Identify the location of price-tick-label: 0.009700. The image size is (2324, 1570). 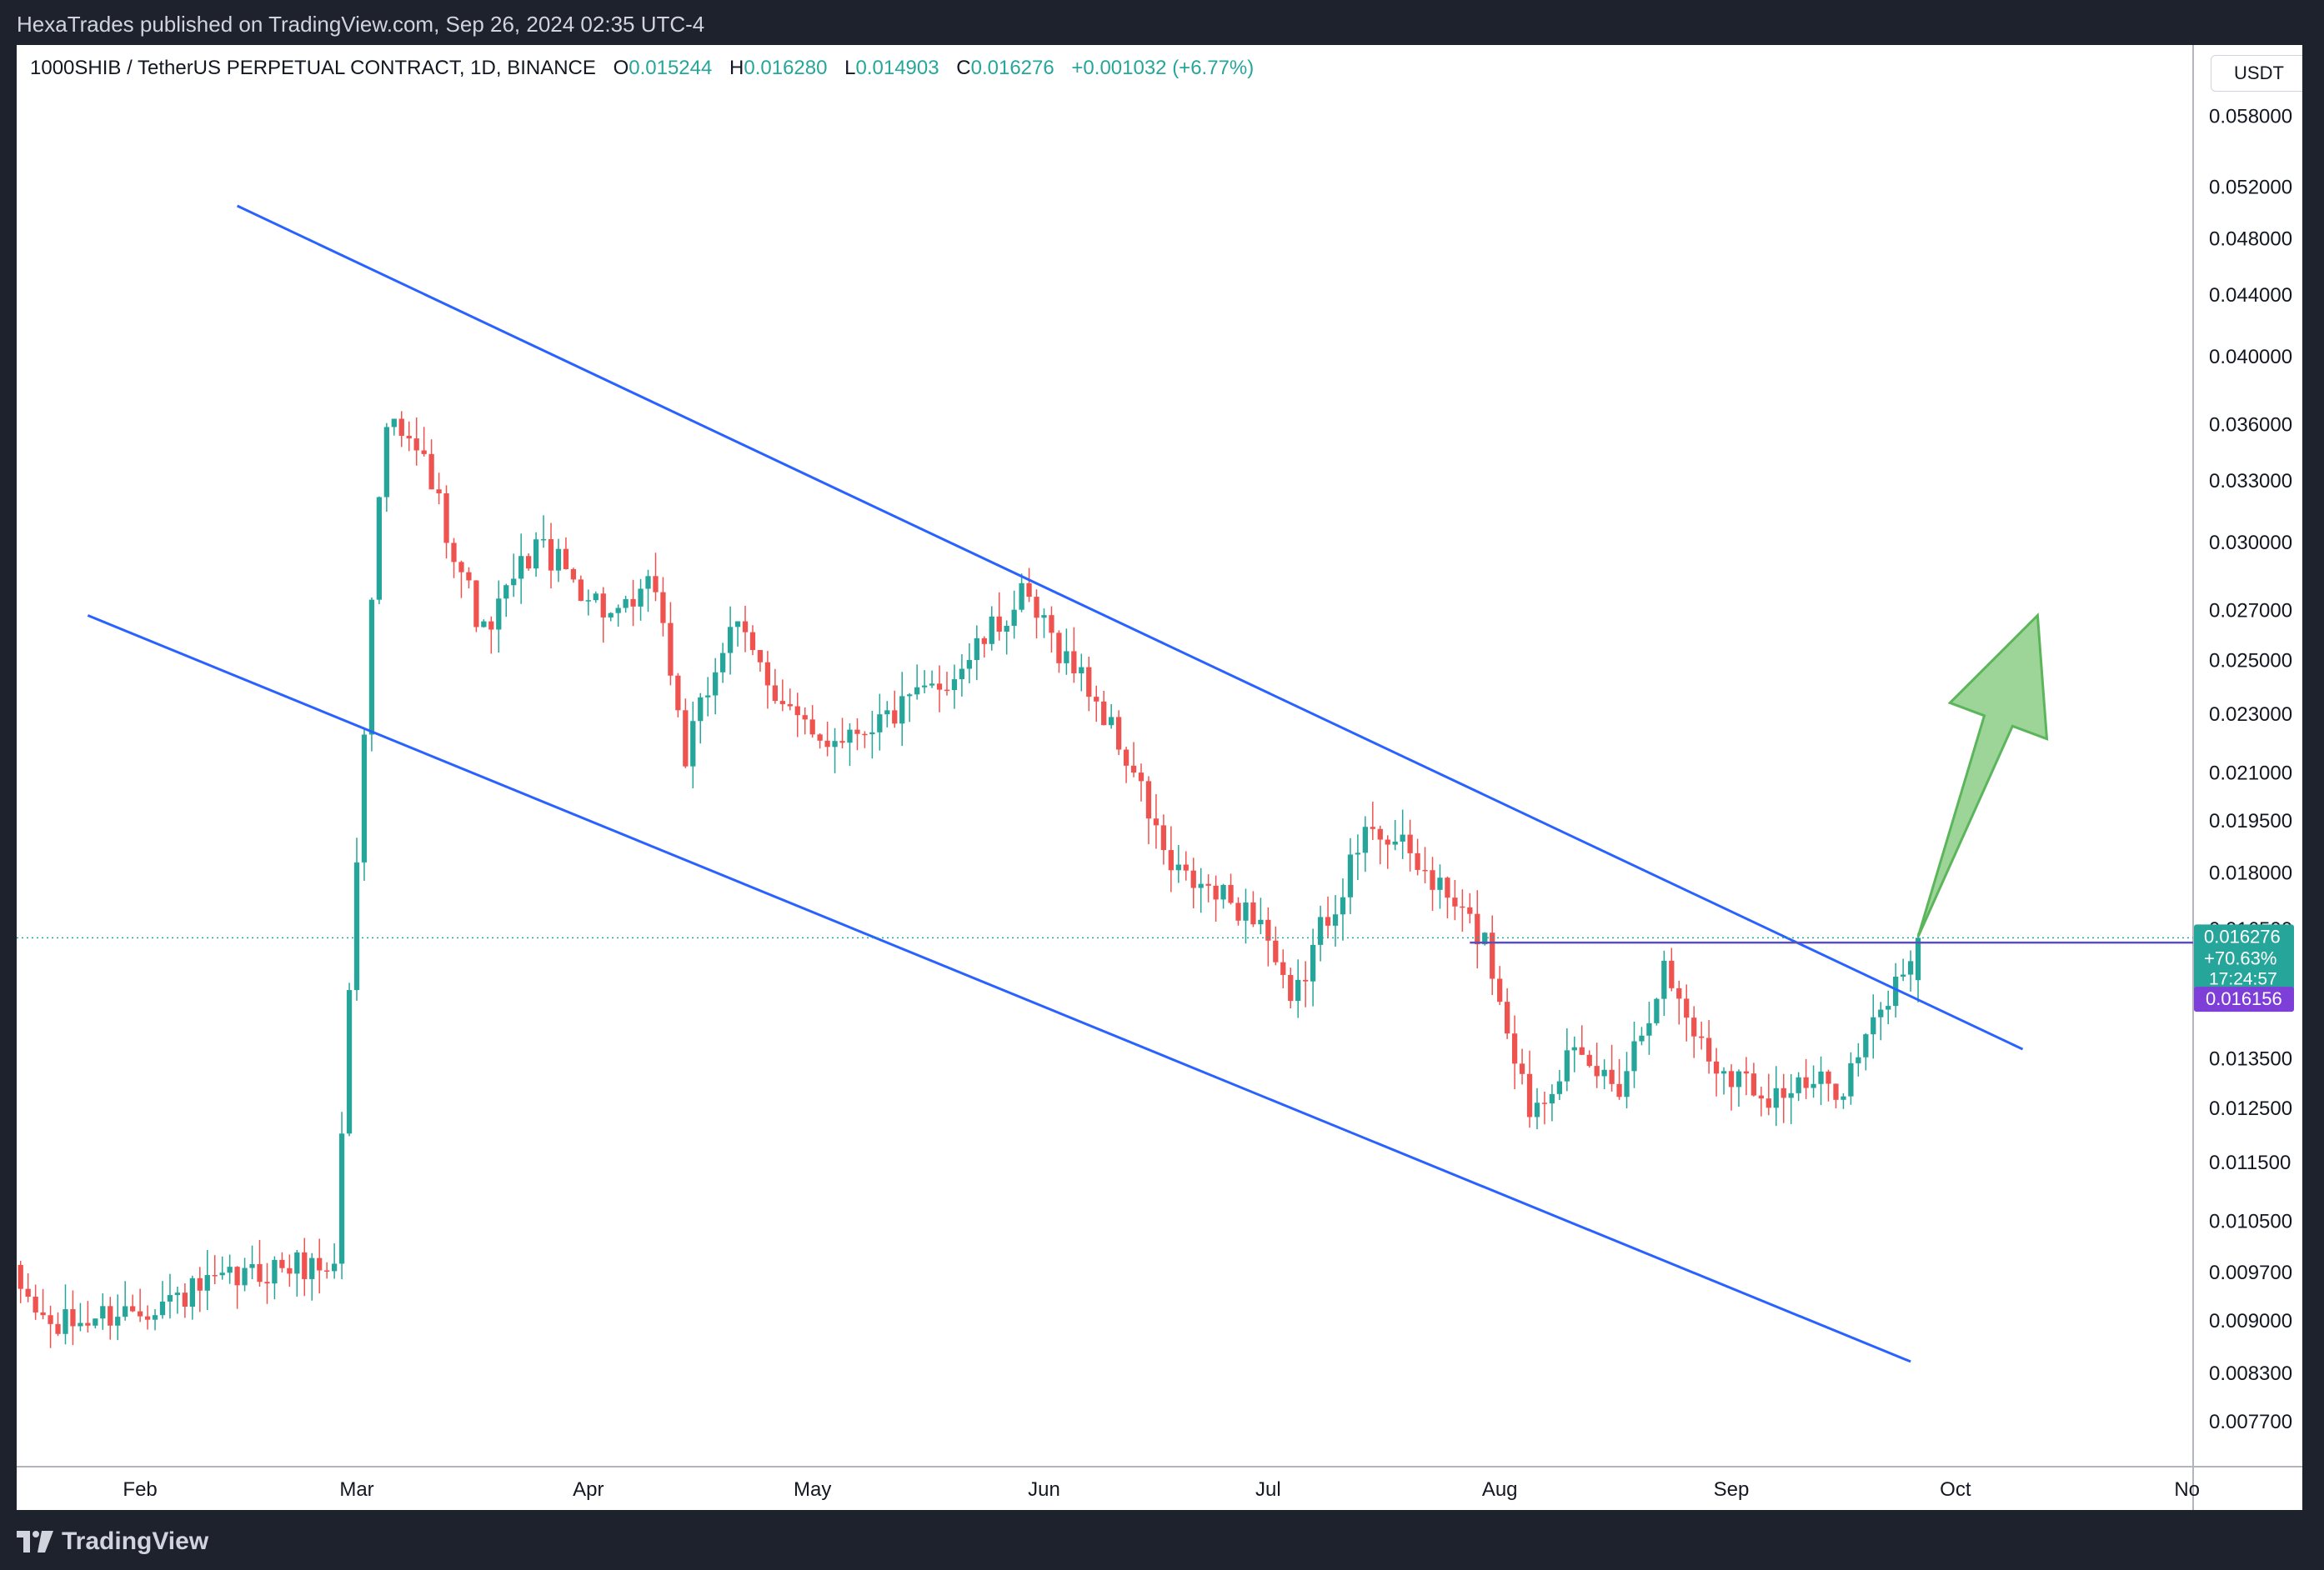
(2251, 1273).